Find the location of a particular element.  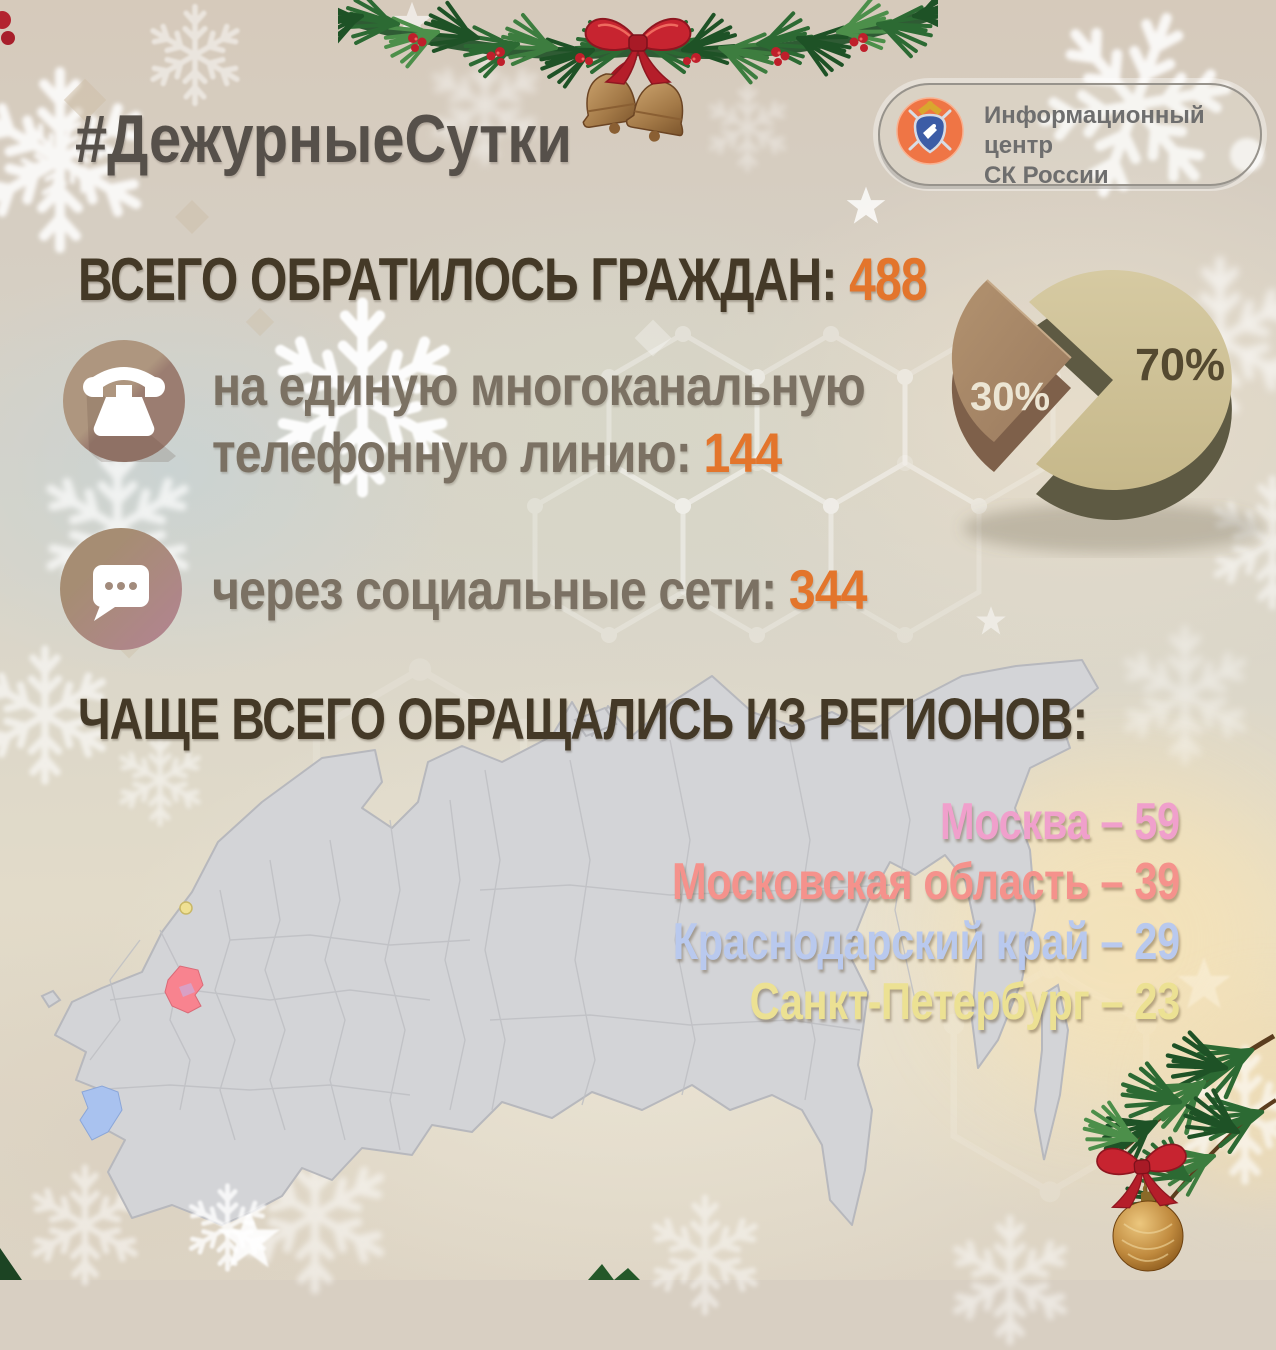

total-heading: ВСЕГО ОБРАТИЛОСЬ ГРАЖДАН: 488 is located at coordinates (608, 279).